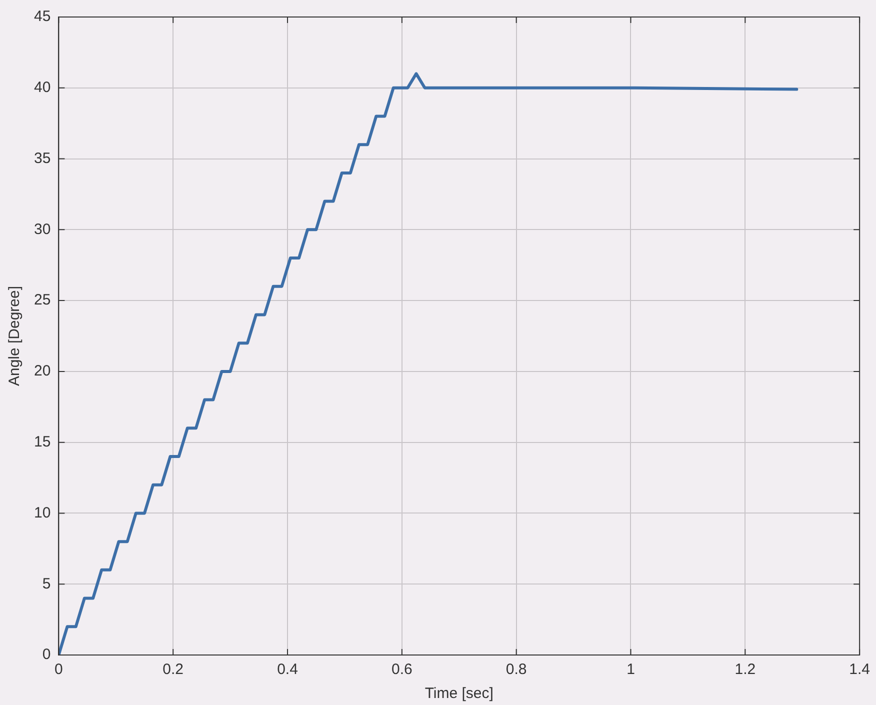 The height and width of the screenshot is (705, 876). What do you see at coordinates (42, 441) in the screenshot?
I see `y-tick-label: 15` at bounding box center [42, 441].